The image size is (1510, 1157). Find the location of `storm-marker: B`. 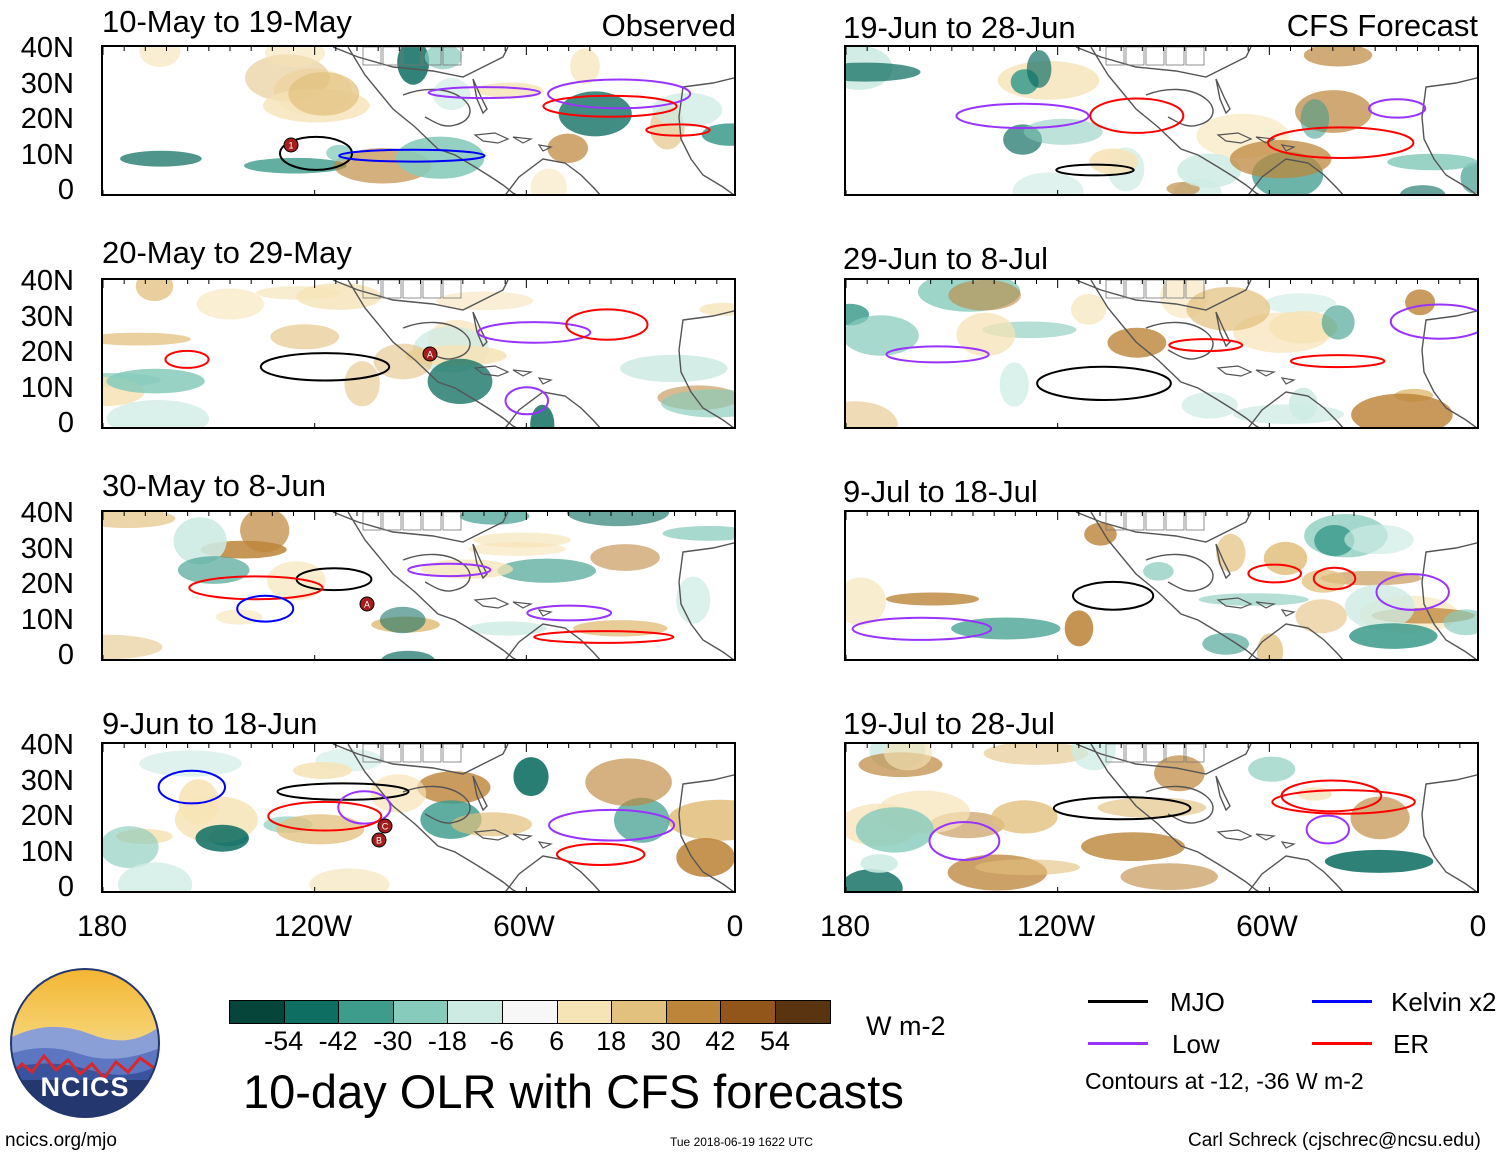

storm-marker: B is located at coordinates (379, 840).